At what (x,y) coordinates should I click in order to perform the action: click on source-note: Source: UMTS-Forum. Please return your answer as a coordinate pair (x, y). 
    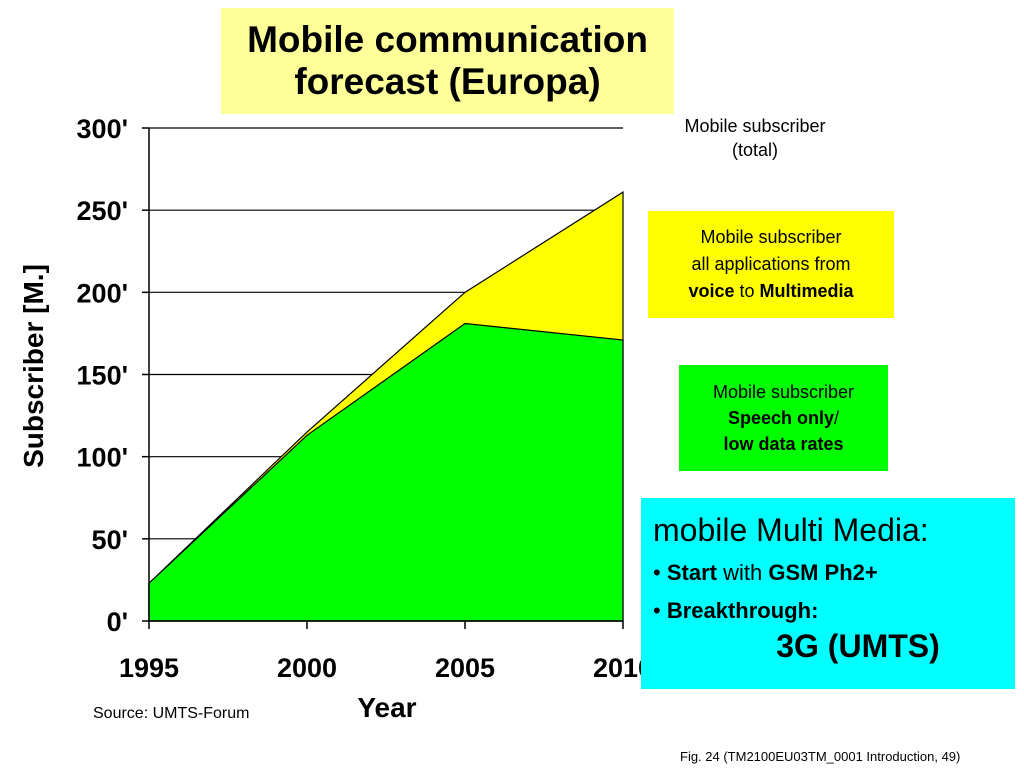
    Looking at the image, I should click on (171, 713).